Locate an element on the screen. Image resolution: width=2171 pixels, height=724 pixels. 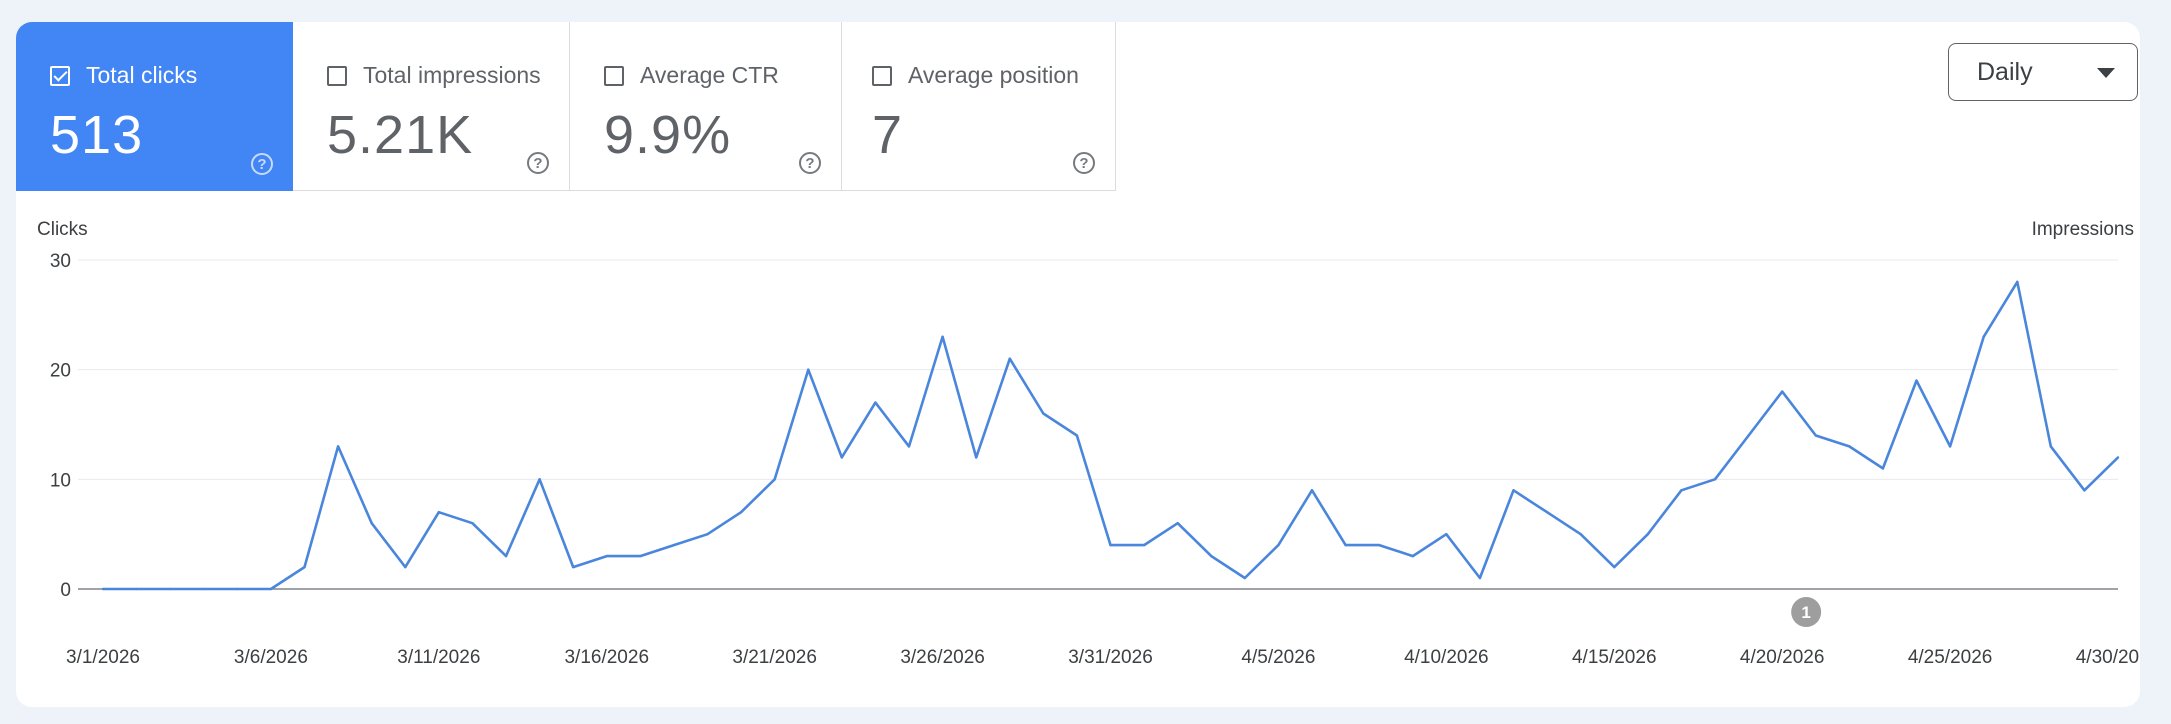
y2-axis-label: Impressions is located at coordinates (2083, 229).